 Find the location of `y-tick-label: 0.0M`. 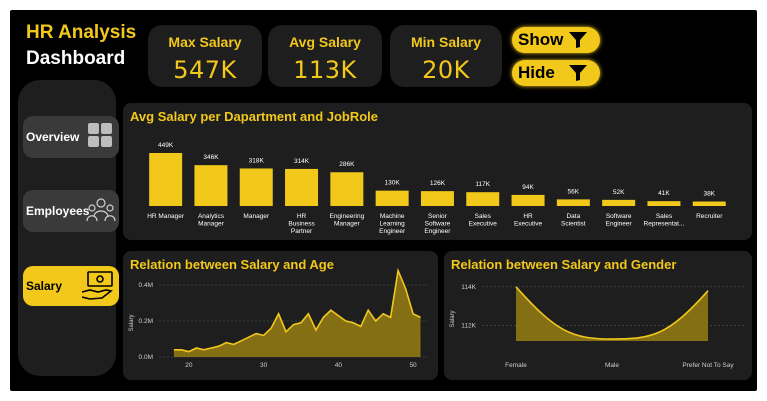

y-tick-label: 0.0M is located at coordinates (146, 357).